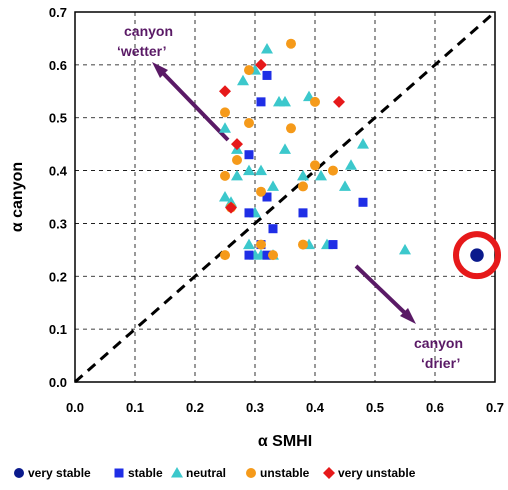 The image size is (508, 490). What do you see at coordinates (255, 407) in the screenshot?
I see `x-tick-label: 0.3` at bounding box center [255, 407].